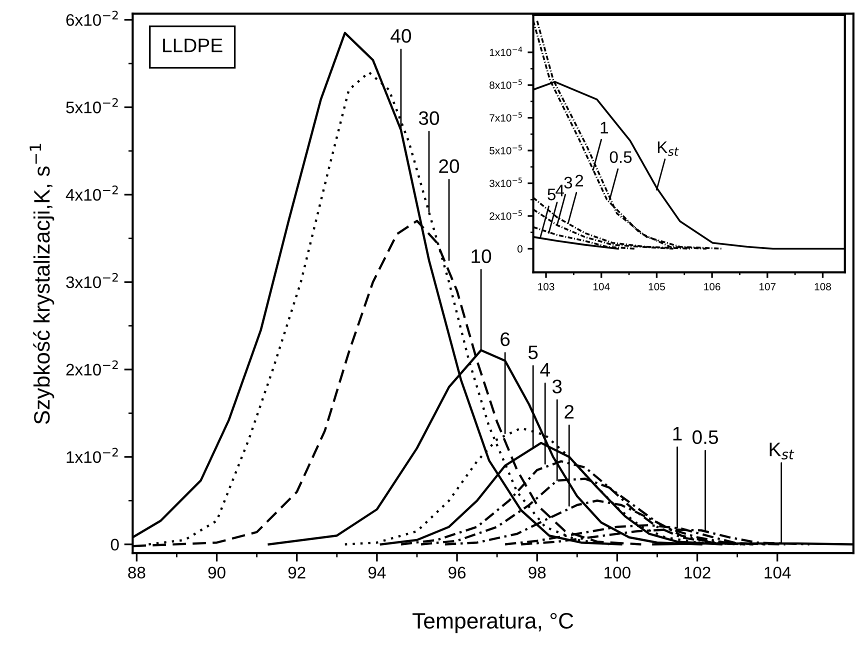 The height and width of the screenshot is (653, 856). I want to click on x-tick-label: 102, so click(697, 572).